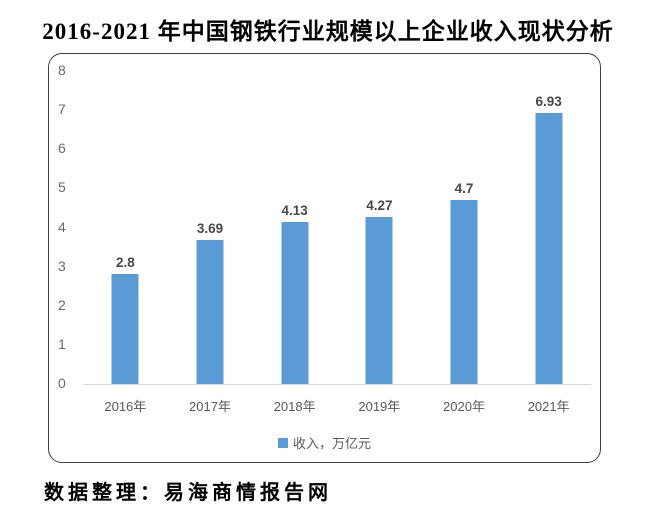  I want to click on y-tick-label: 7, so click(62, 109).